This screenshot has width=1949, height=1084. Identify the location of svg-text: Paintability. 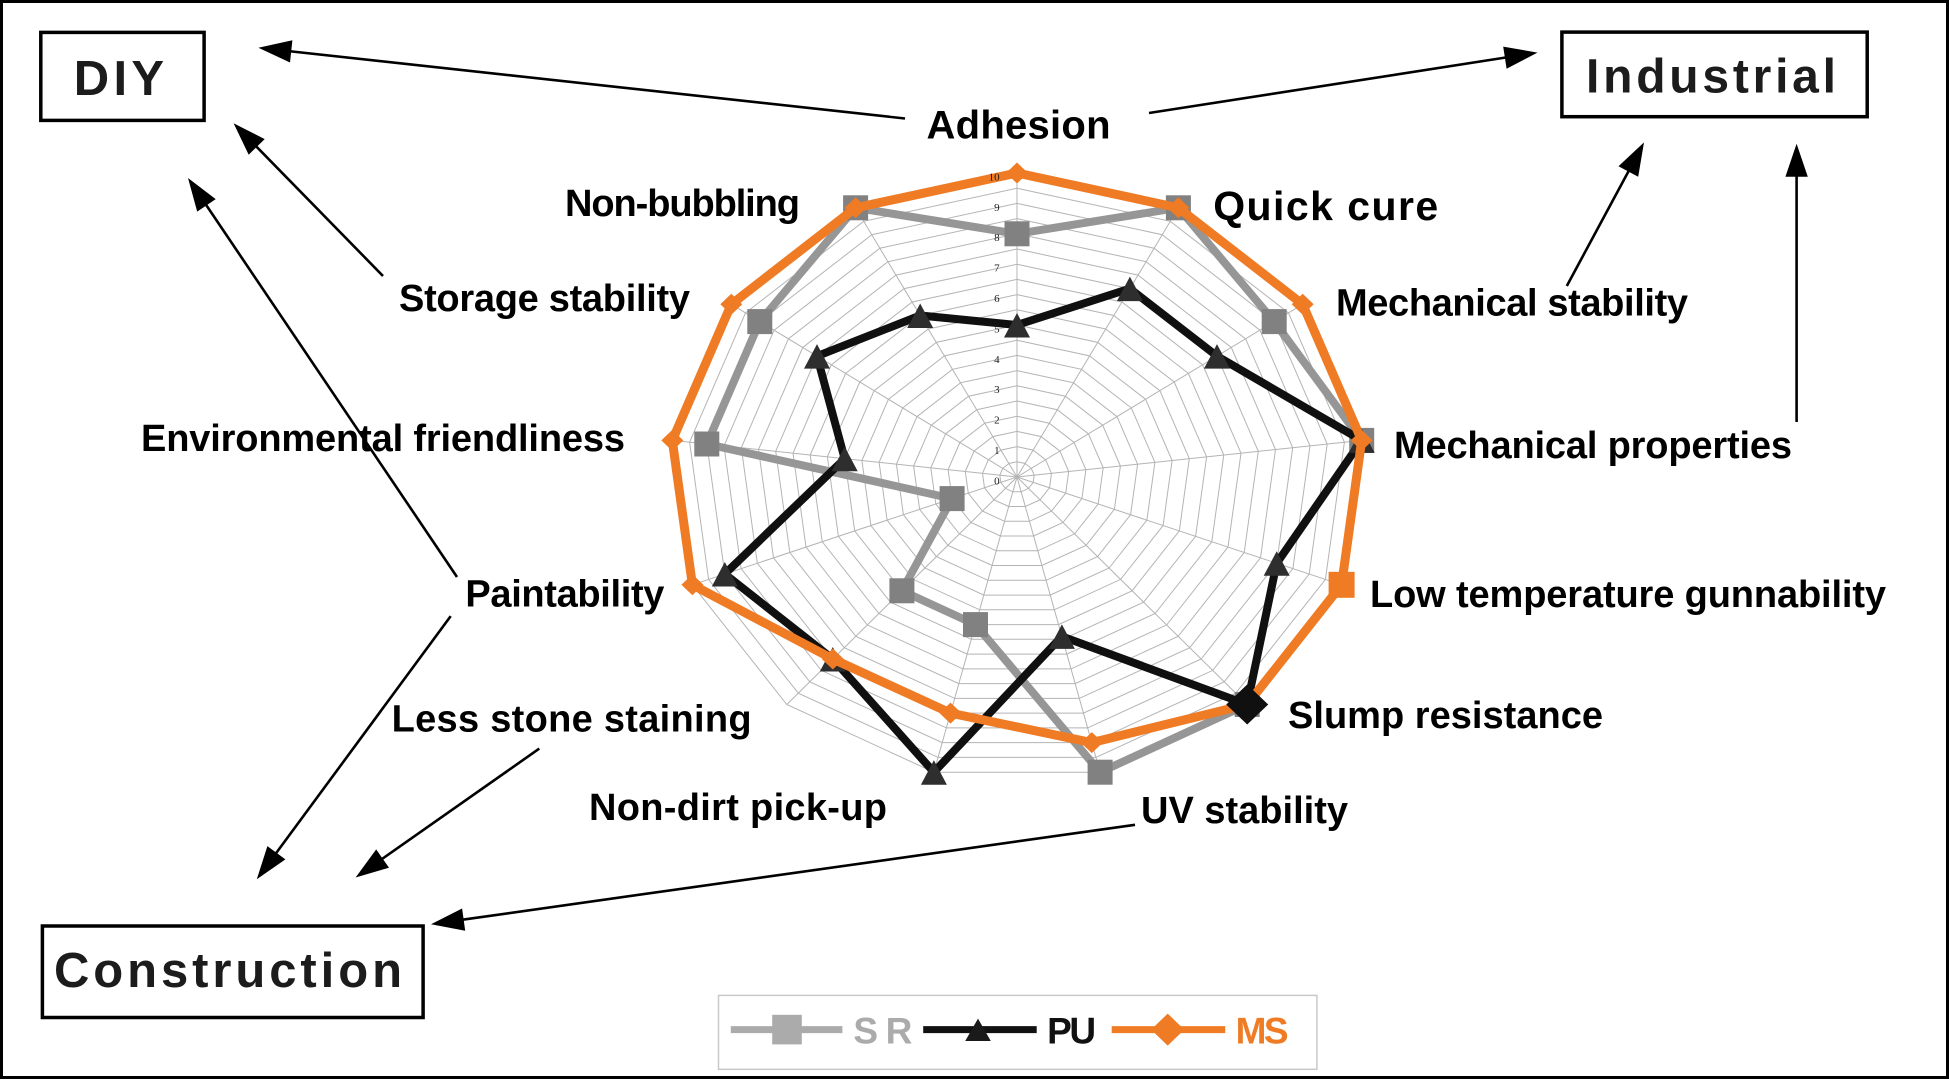
(564, 595).